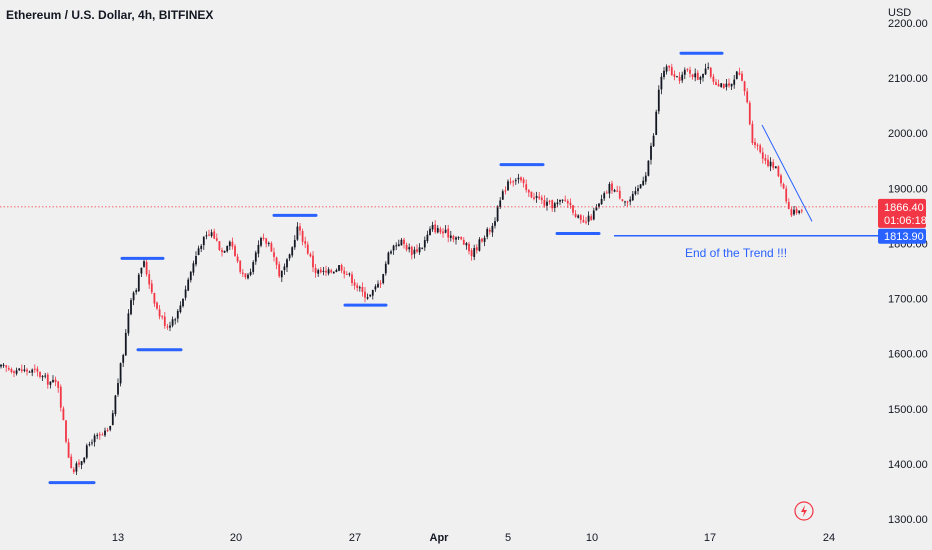  I want to click on watermark-icon, so click(804, 511).